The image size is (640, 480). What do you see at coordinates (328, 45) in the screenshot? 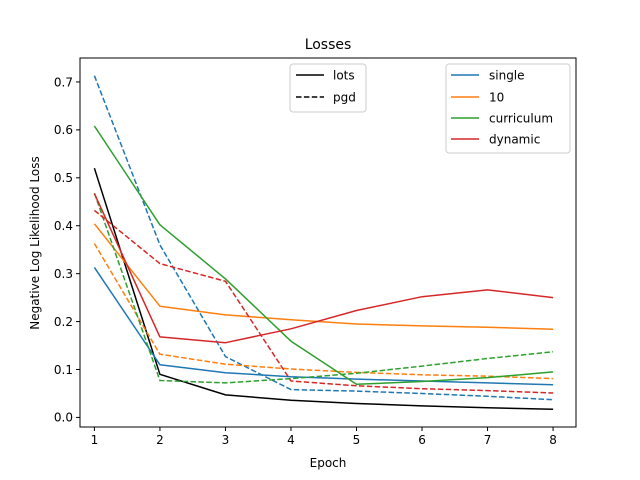
I see `chart-title: Losses` at bounding box center [328, 45].